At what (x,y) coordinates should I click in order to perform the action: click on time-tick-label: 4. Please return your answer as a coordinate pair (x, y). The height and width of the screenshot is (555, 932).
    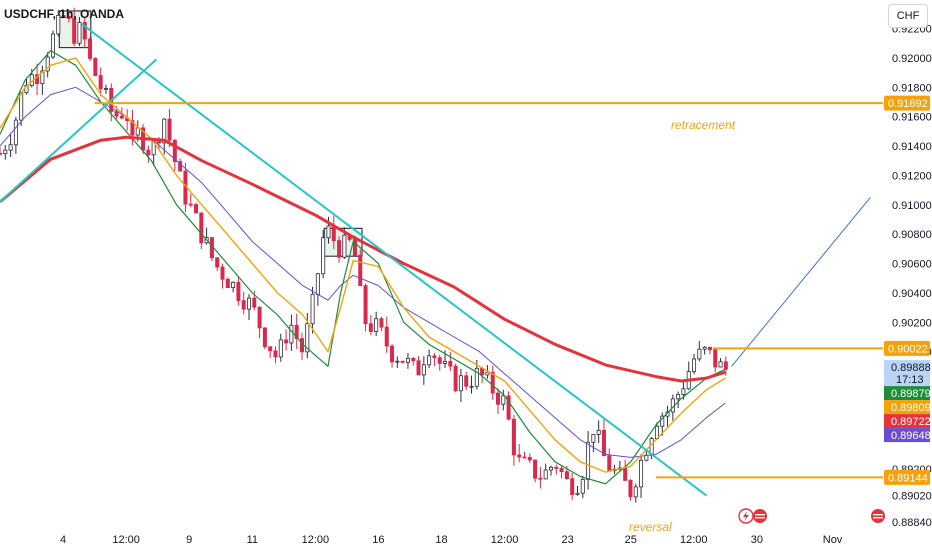
    Looking at the image, I should click on (63, 540).